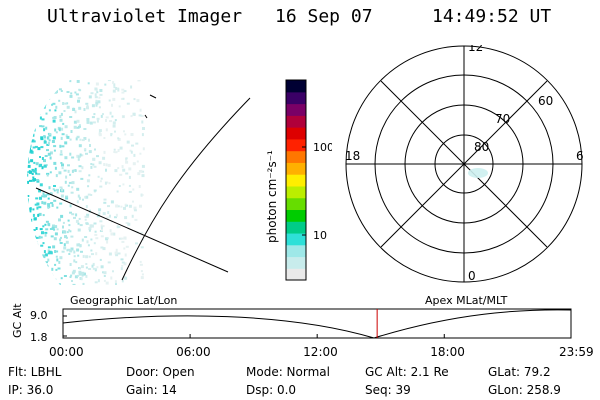 This screenshot has height=400, width=600. Describe the element at coordinates (271, 390) in the screenshot. I see `info-dsp: Dsp: 0.0` at that location.